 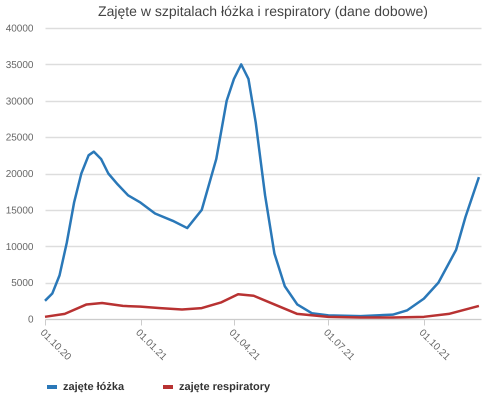 I want to click on chart-title: Zajęte w szpitalach łóżka i respiratory (dane dobowe), so click(x=263, y=11).